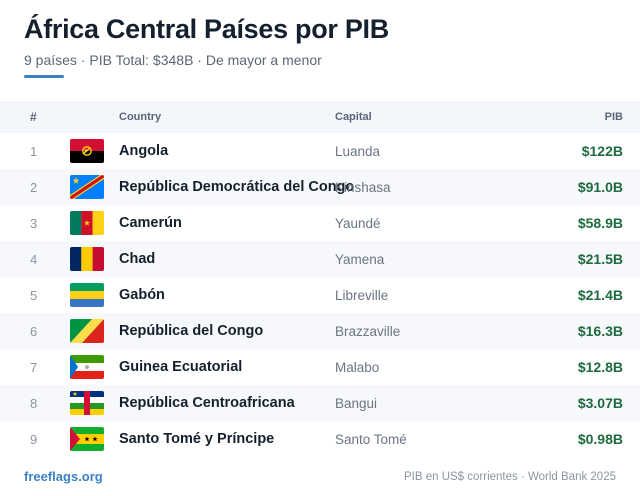  What do you see at coordinates (44, 76) in the screenshot?
I see `accent-bar` at bounding box center [44, 76].